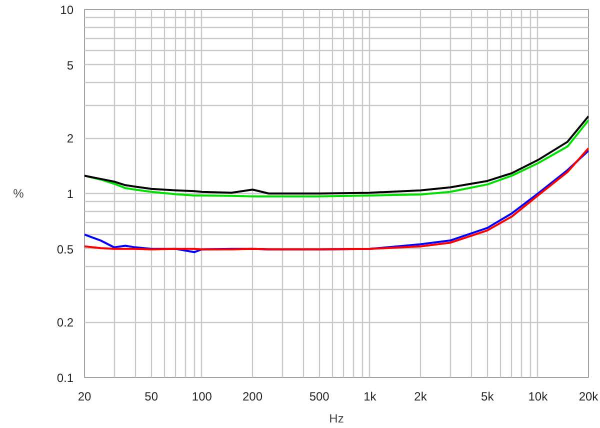  I want to click on y-tick-label: 0.1, so click(65, 378).